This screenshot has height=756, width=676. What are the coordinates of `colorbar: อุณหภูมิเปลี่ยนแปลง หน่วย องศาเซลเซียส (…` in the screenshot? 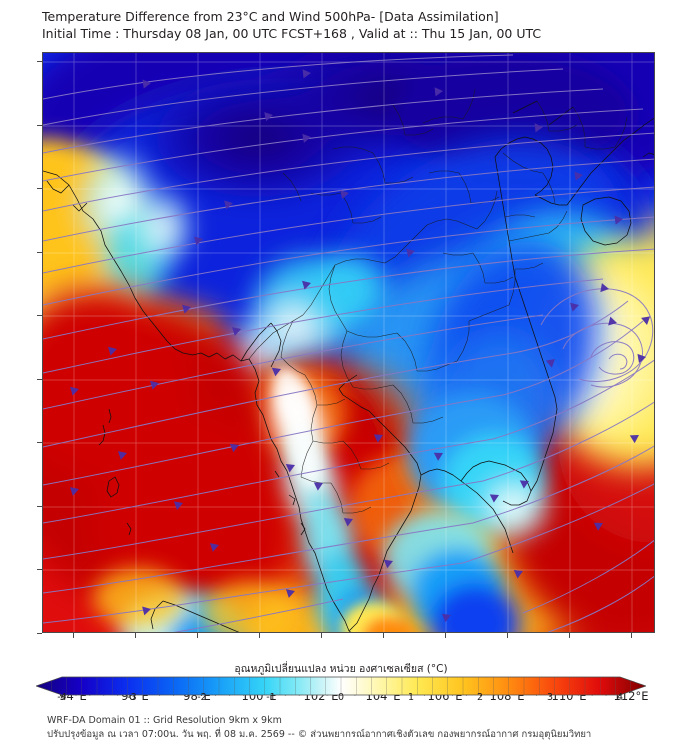 It's located at (341, 684).